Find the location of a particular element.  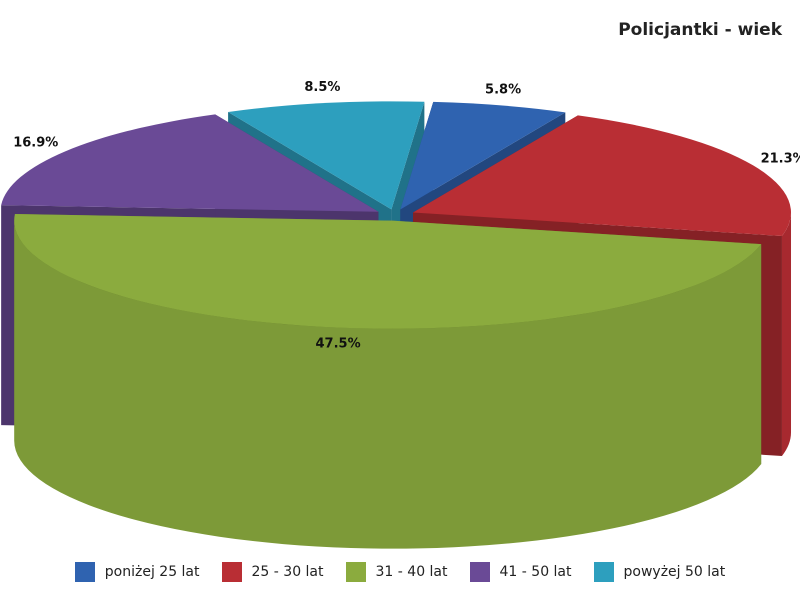

pie-slice-powy-ej-50-lat is located at coordinates (326, 155).